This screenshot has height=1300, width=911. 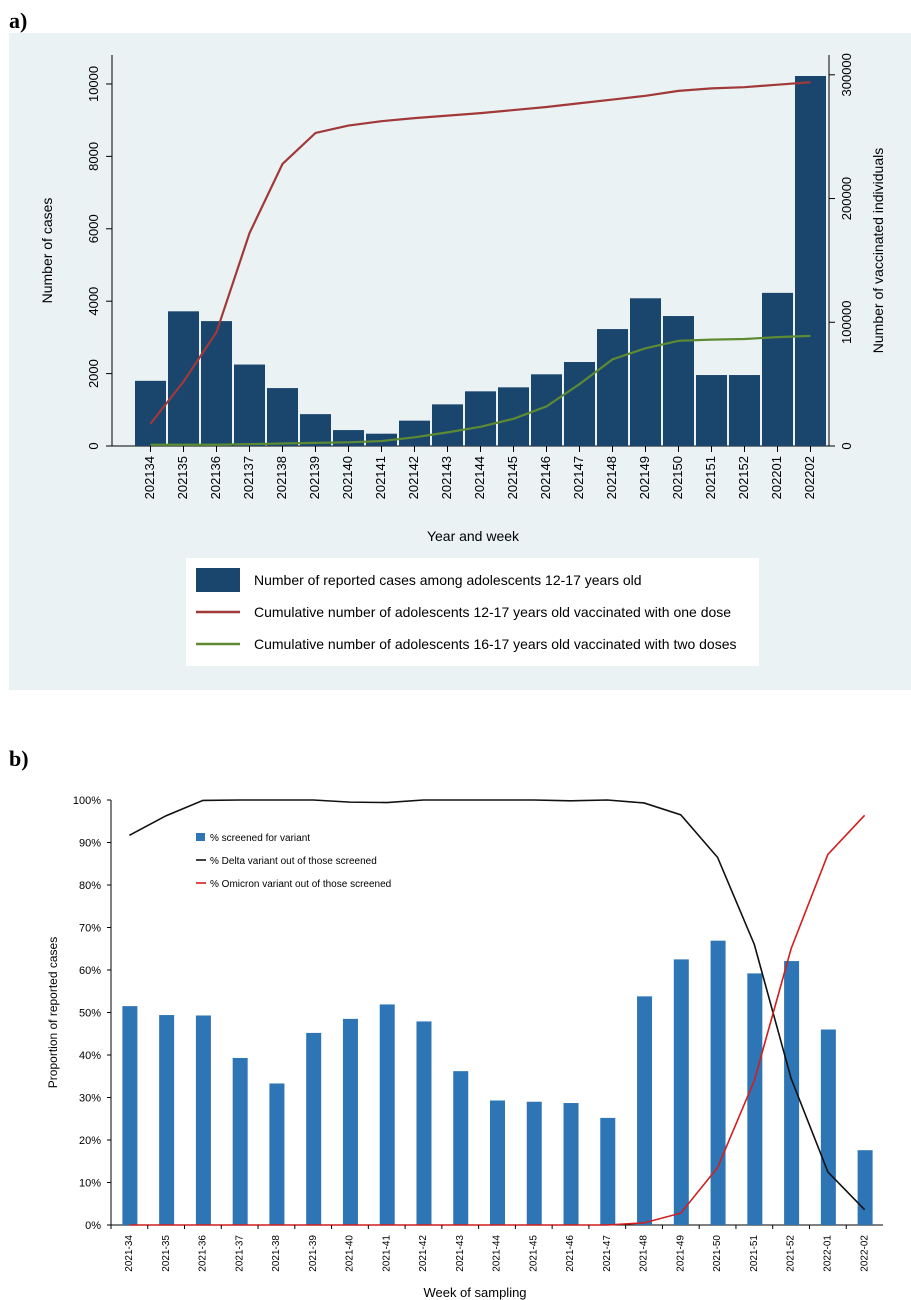 What do you see at coordinates (480, 390) in the screenshot?
I see `line-two-doses` at bounding box center [480, 390].